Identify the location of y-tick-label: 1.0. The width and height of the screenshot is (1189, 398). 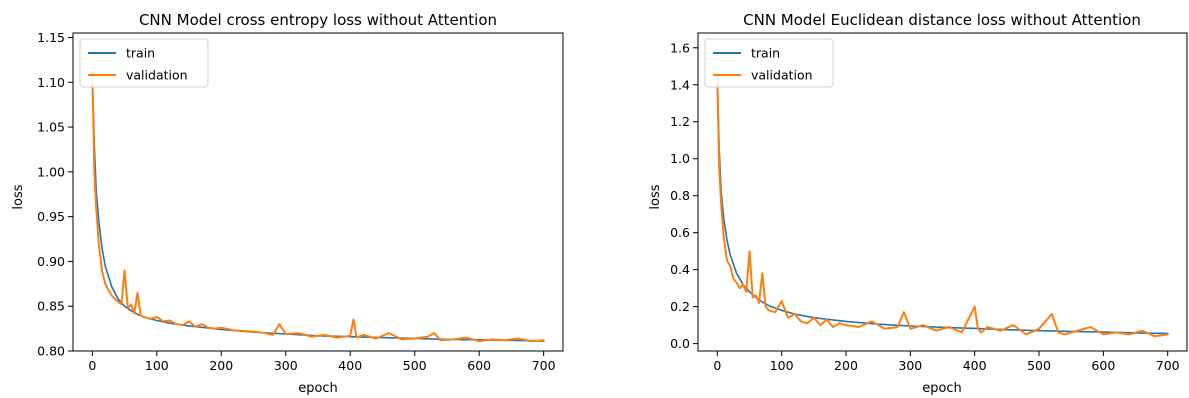
(680, 158).